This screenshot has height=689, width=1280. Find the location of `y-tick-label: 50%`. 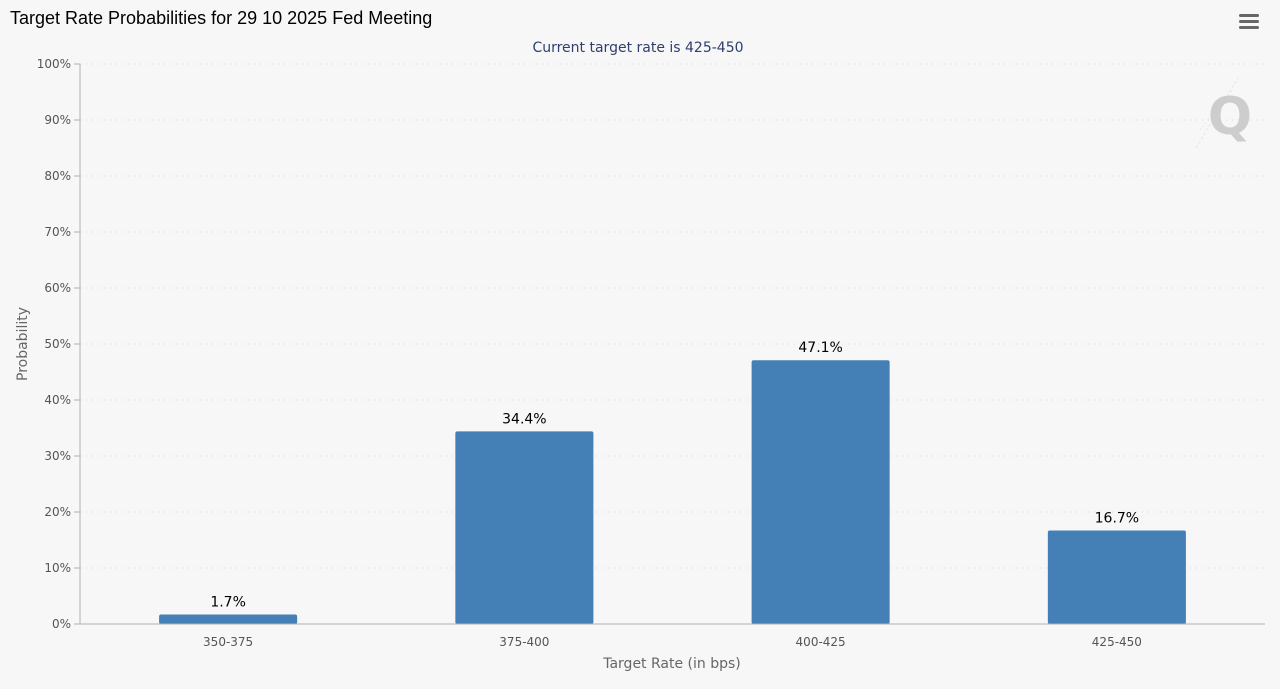

y-tick-label: 50% is located at coordinates (57, 344).